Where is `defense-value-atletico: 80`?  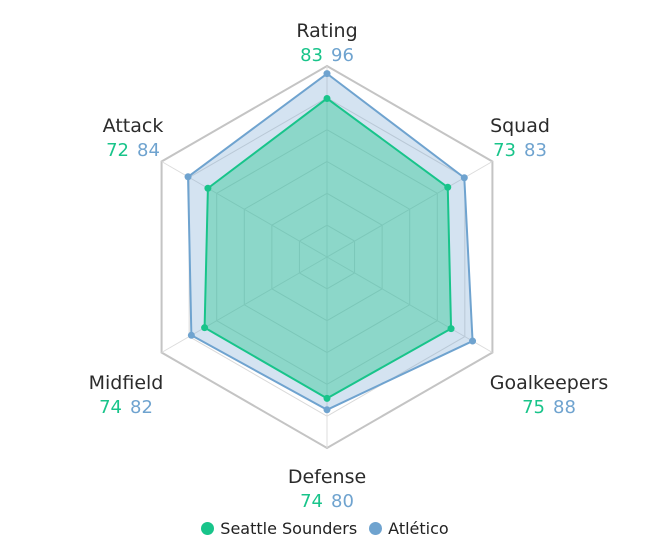 defense-value-atletico: 80 is located at coordinates (342, 501).